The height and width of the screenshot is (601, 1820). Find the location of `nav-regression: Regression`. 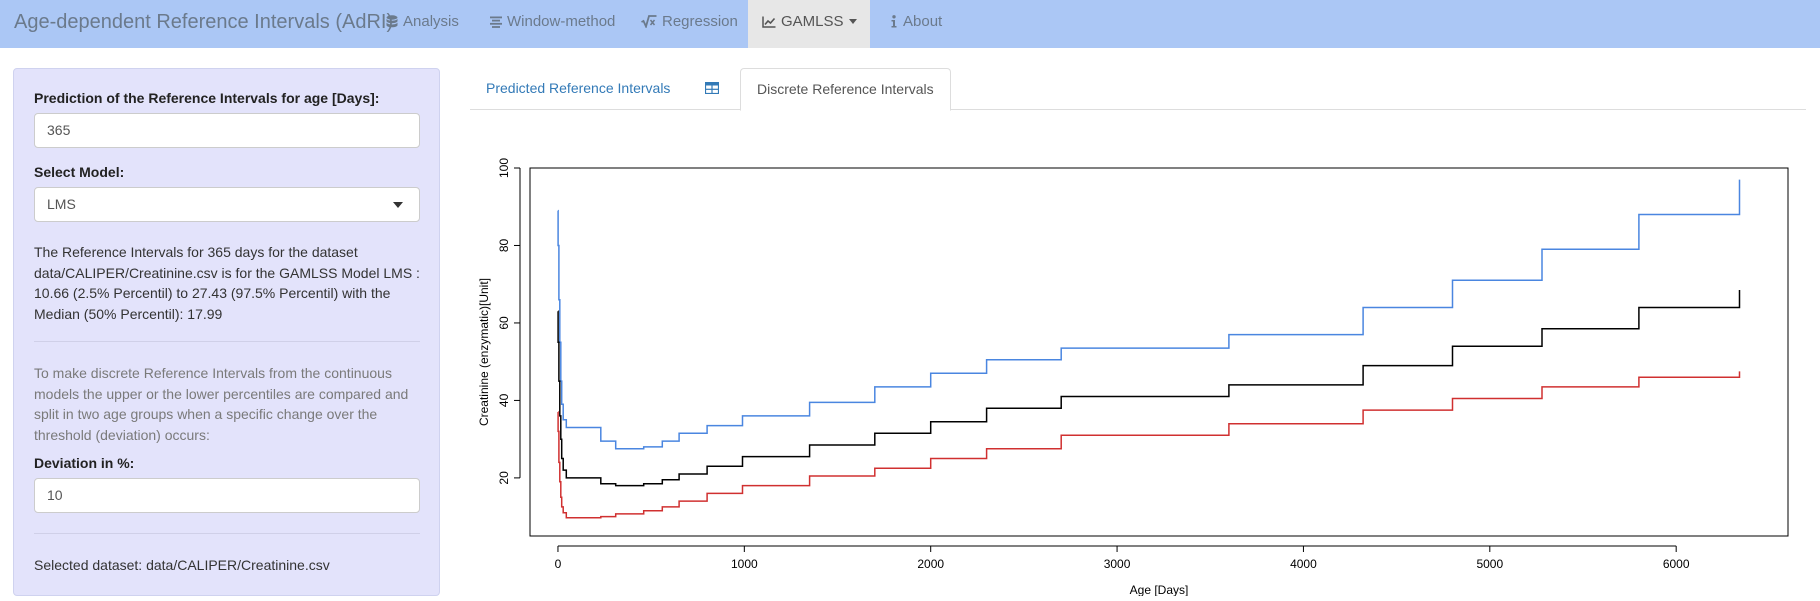

nav-regression: Regression is located at coordinates (689, 24).